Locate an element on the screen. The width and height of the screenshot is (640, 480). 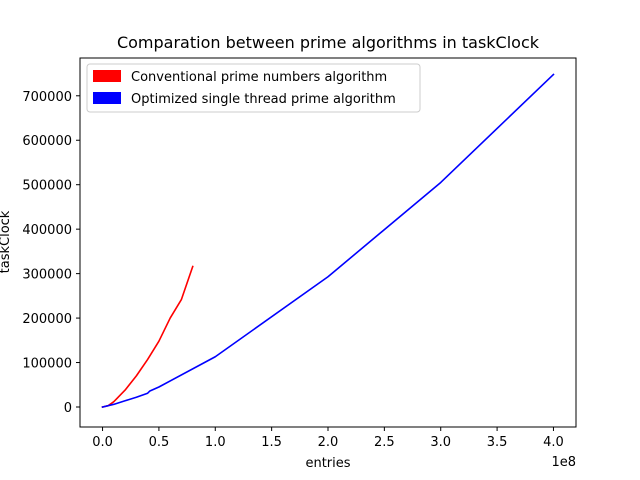
legend-box is located at coordinates (253, 88).